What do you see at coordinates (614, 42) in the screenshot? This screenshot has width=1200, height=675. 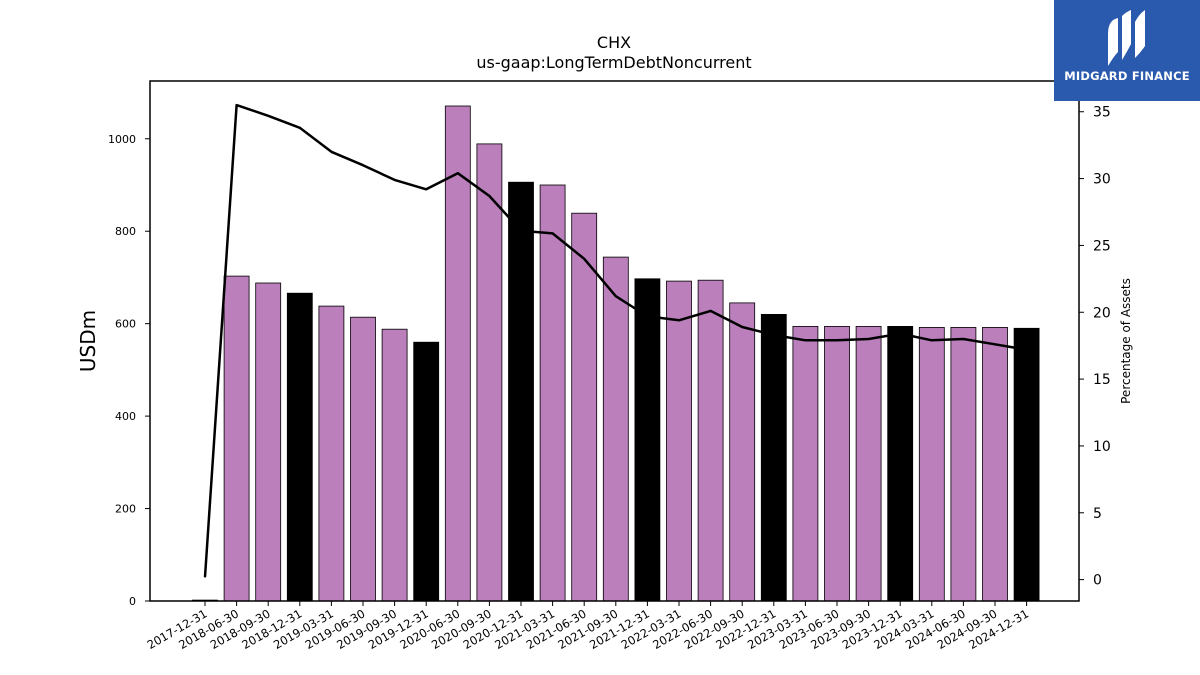 I see `chart-title: CHX` at bounding box center [614, 42].